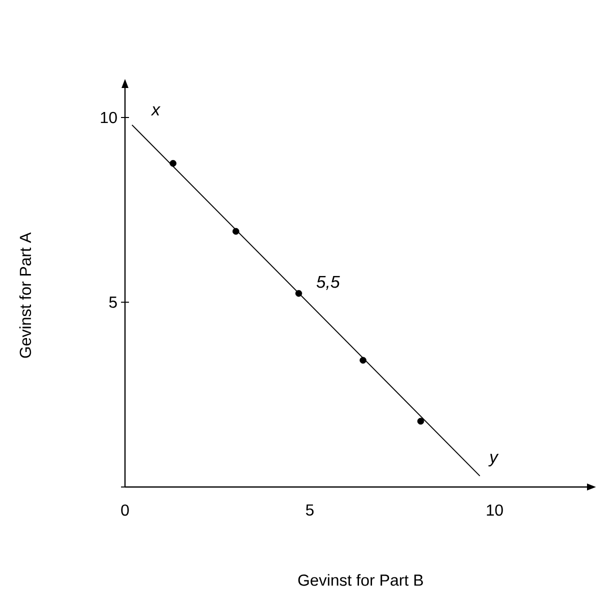 This screenshot has width=598, height=597. Describe the element at coordinates (155, 111) in the screenshot. I see `annotation: x` at that location.